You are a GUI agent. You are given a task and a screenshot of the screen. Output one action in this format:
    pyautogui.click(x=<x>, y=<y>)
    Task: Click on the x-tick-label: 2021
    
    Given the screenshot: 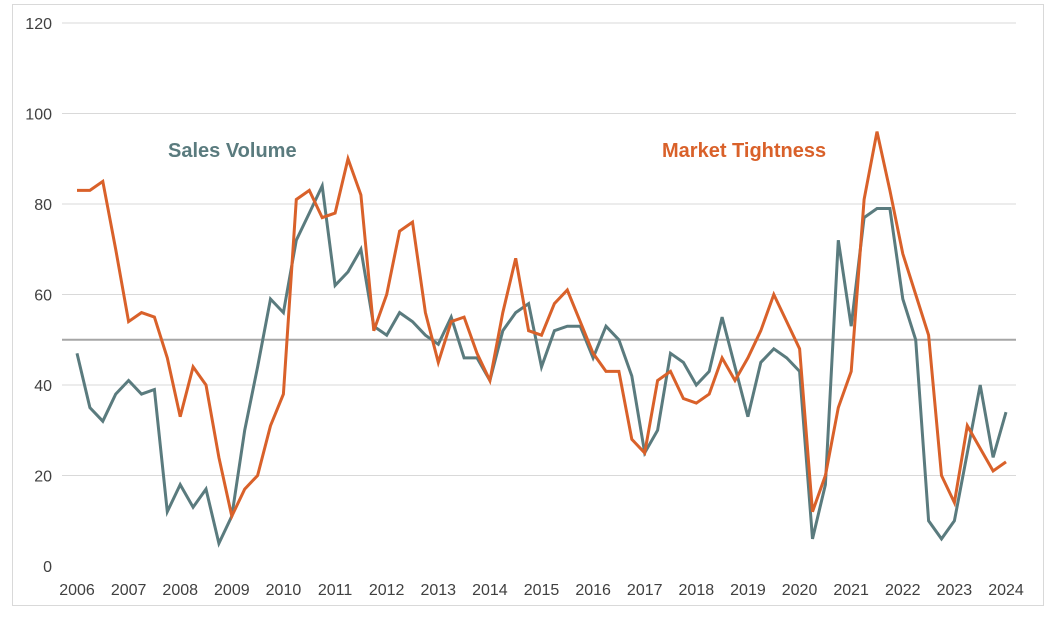 What is the action you would take?
    pyautogui.click(x=851, y=590)
    